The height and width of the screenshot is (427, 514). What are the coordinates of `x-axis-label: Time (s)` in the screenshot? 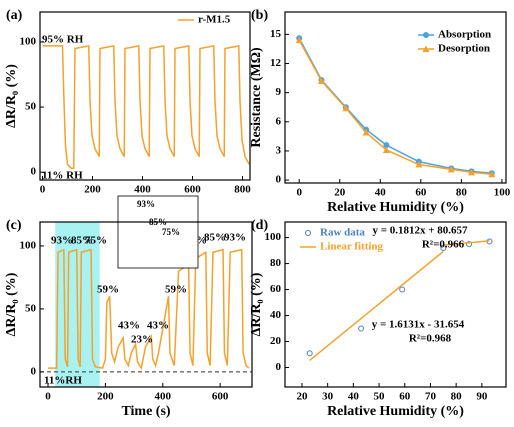 It's located at (145, 411).